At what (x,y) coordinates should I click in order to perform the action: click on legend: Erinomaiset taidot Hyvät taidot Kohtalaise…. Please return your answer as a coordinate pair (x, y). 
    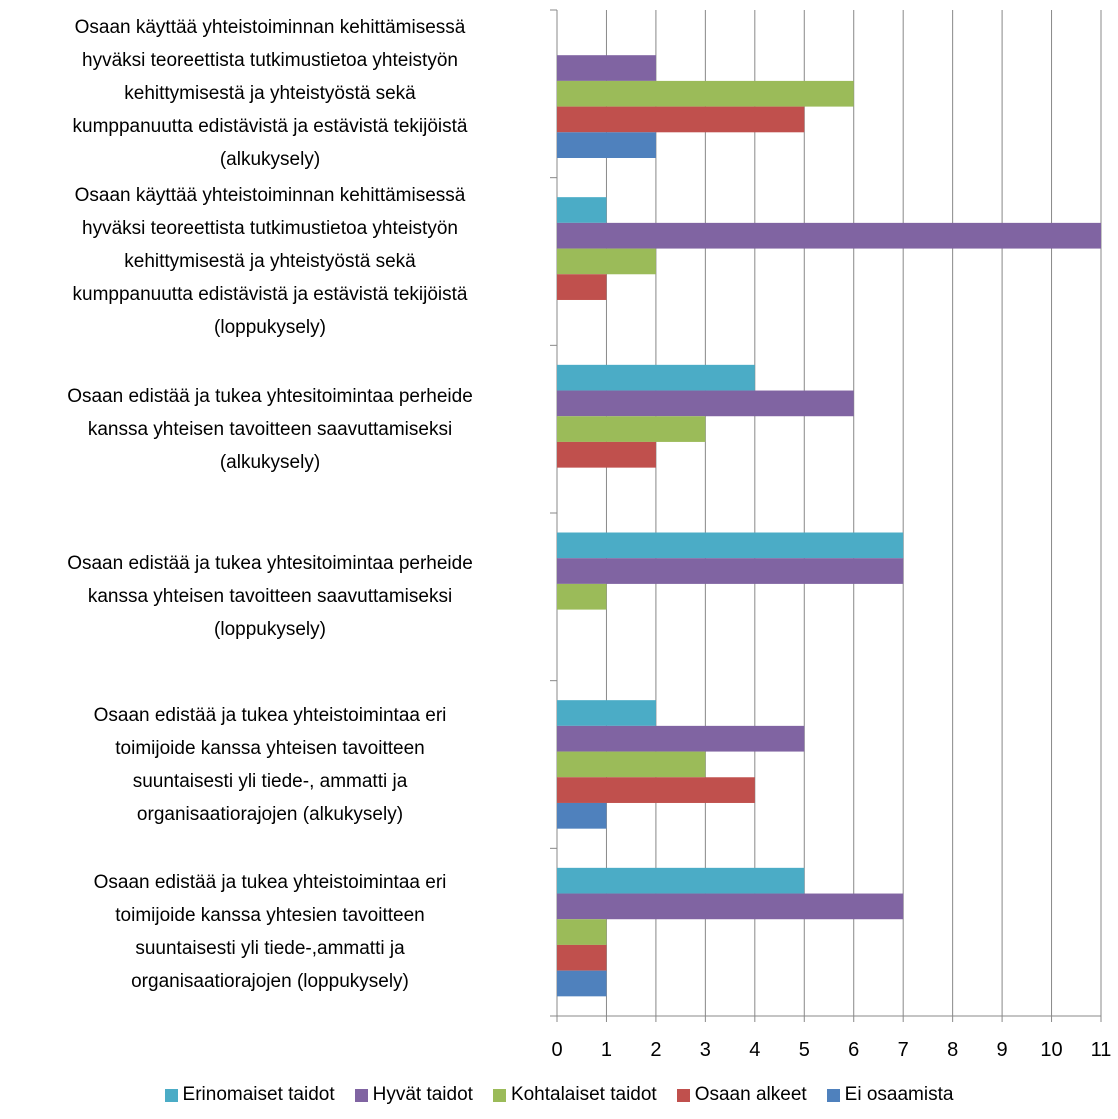
    Looking at the image, I should click on (559, 1095).